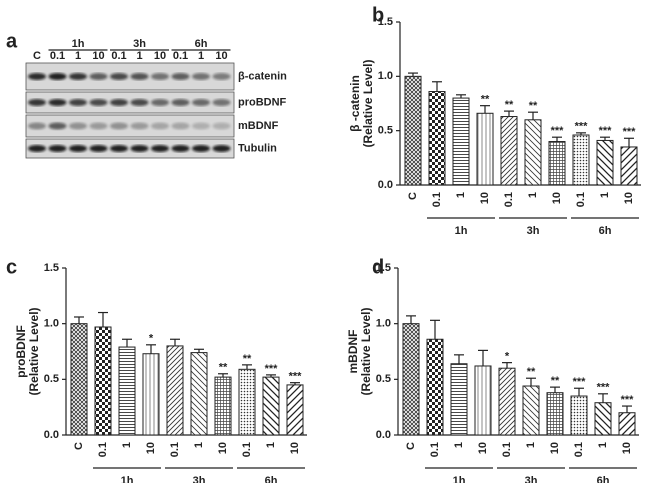 This screenshot has height=483, width=648. I want to click on row-label: β-catenin, so click(262, 76).